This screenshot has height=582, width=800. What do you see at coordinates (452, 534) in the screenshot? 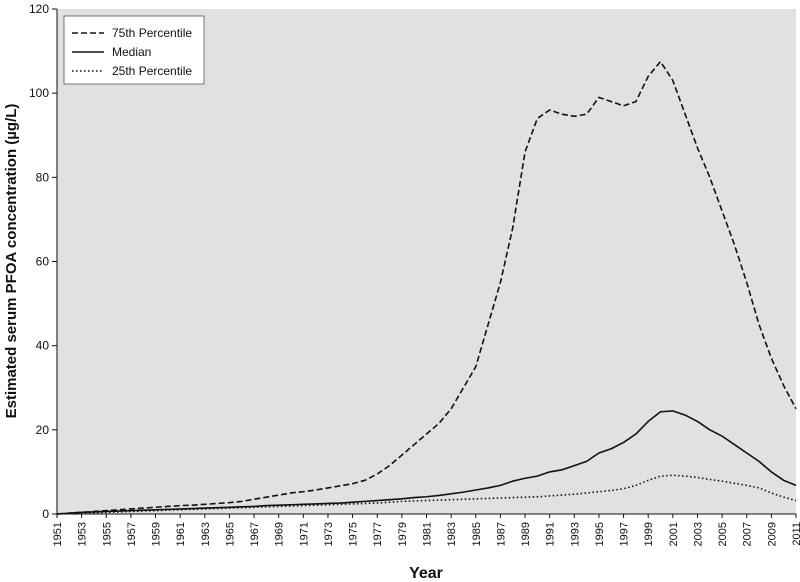
I see `x-tick-label: 1983` at bounding box center [452, 534].